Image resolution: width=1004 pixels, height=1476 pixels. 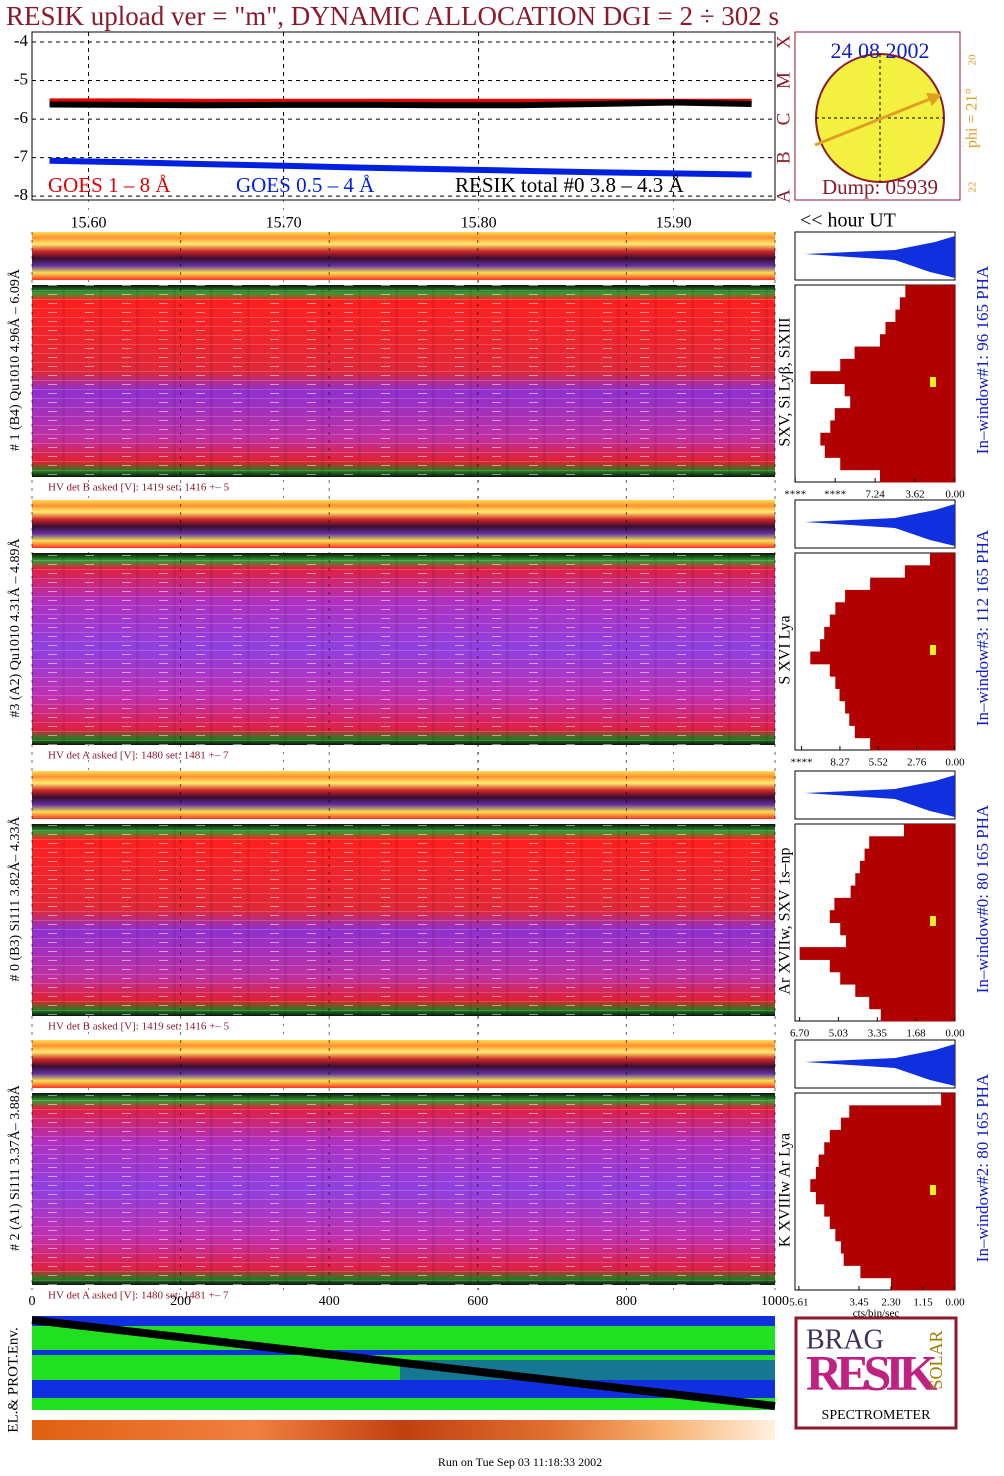 I want to click on sun-tick: 22, so click(x=973, y=187).